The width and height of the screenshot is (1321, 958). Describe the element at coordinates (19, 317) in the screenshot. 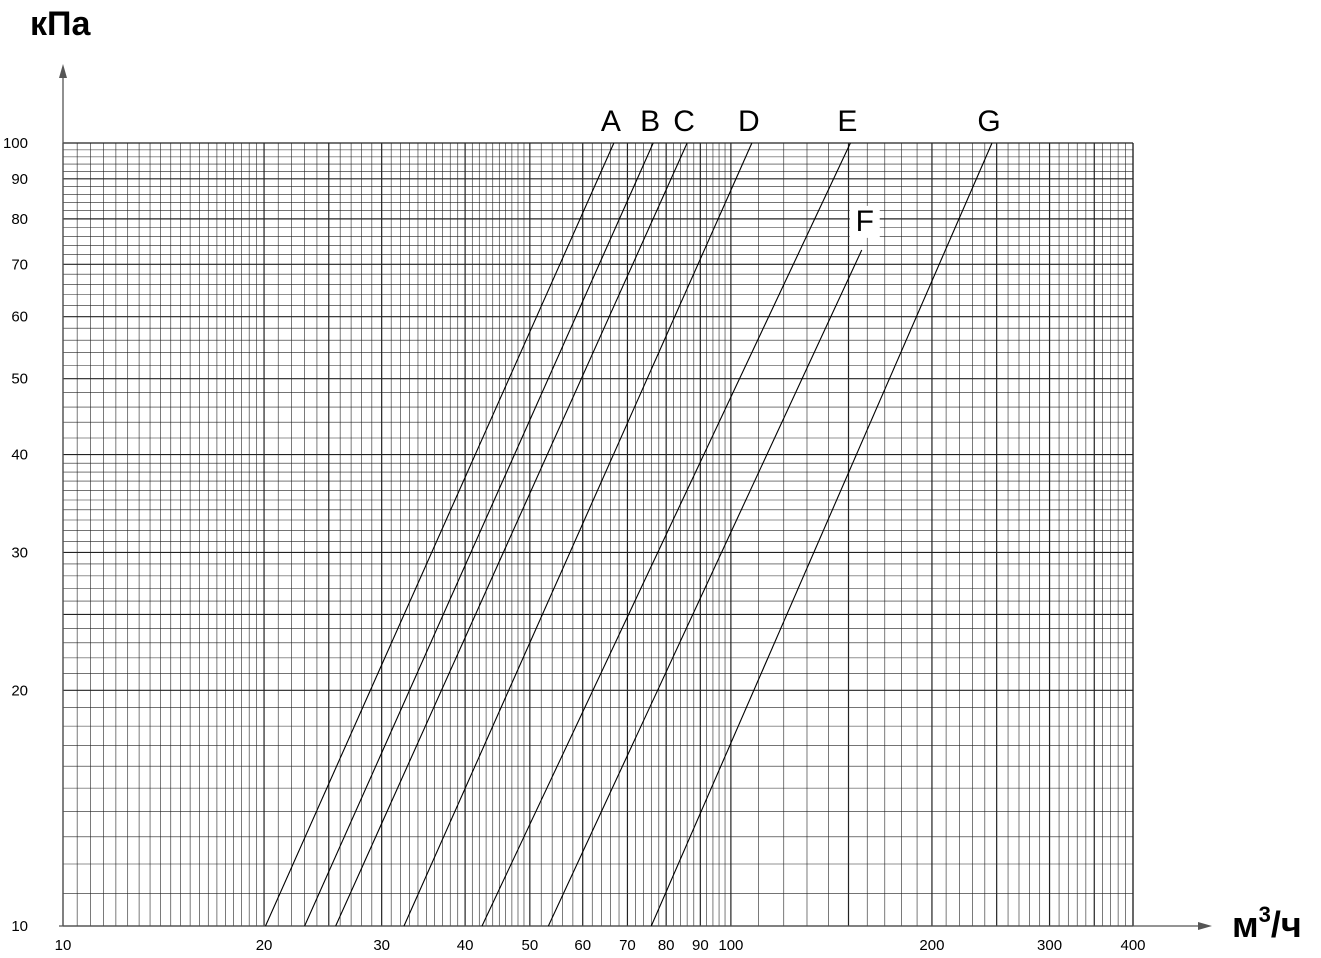

I see `y-tick-label: 60` at that location.